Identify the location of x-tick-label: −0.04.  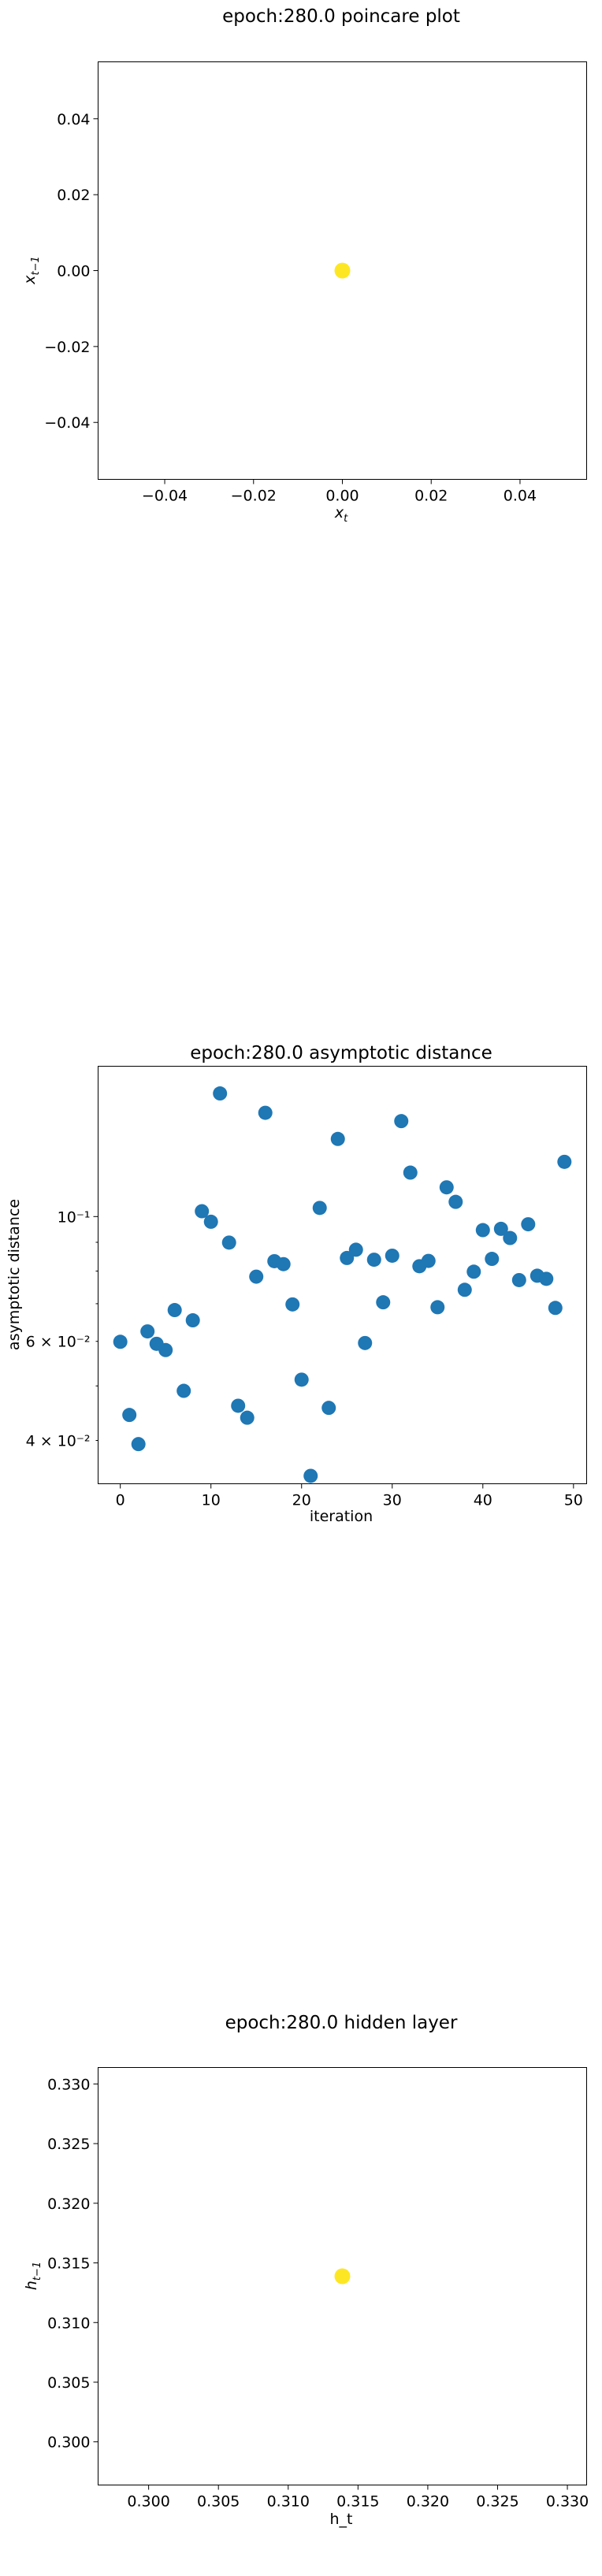
(165, 496).